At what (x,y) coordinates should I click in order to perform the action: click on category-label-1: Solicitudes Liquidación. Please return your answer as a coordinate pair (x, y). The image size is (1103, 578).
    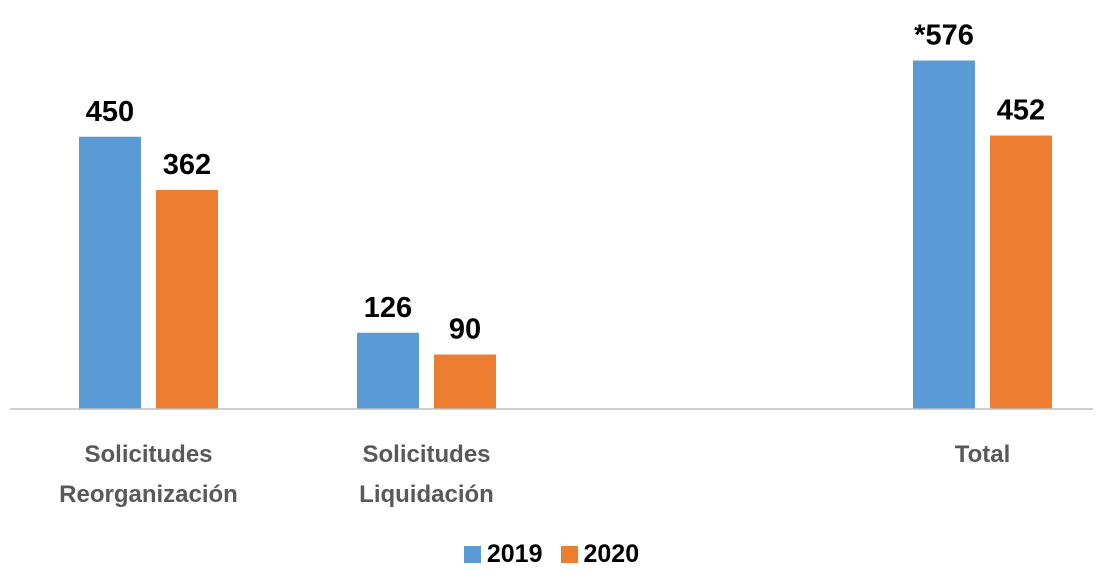
    Looking at the image, I should click on (426, 474).